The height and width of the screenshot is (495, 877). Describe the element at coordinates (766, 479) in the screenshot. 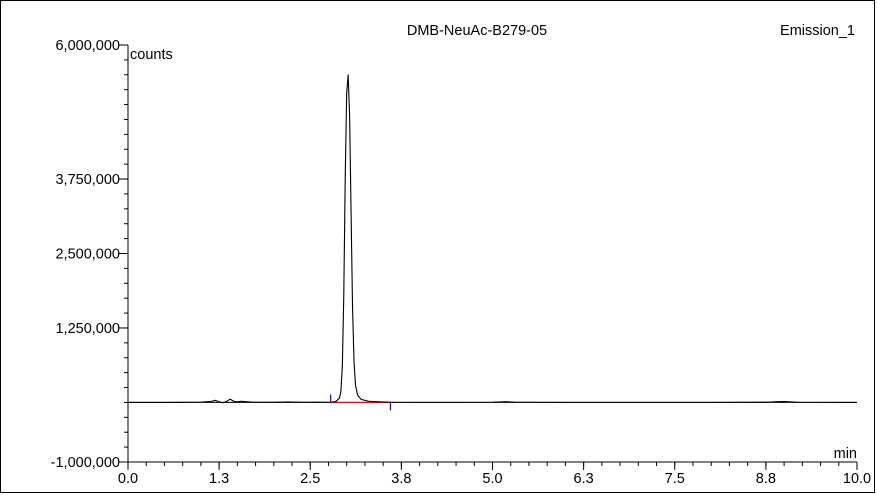

I see `x-tick-label: 8.8` at that location.